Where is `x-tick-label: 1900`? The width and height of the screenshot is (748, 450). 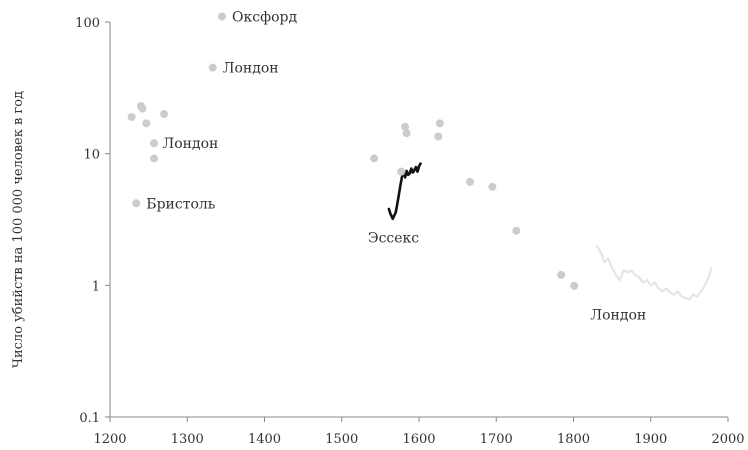 x-tick-label: 1900 is located at coordinates (650, 439).